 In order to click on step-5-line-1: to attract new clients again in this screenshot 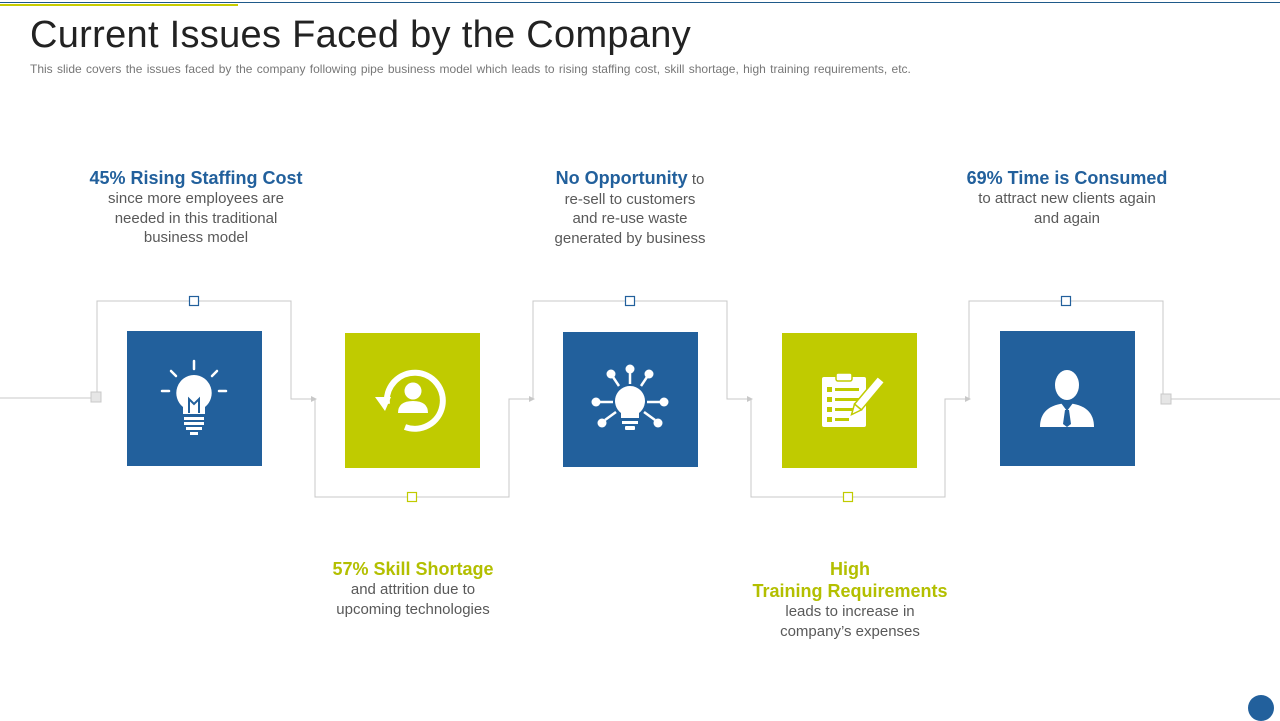, I will do `click(1067, 198)`.